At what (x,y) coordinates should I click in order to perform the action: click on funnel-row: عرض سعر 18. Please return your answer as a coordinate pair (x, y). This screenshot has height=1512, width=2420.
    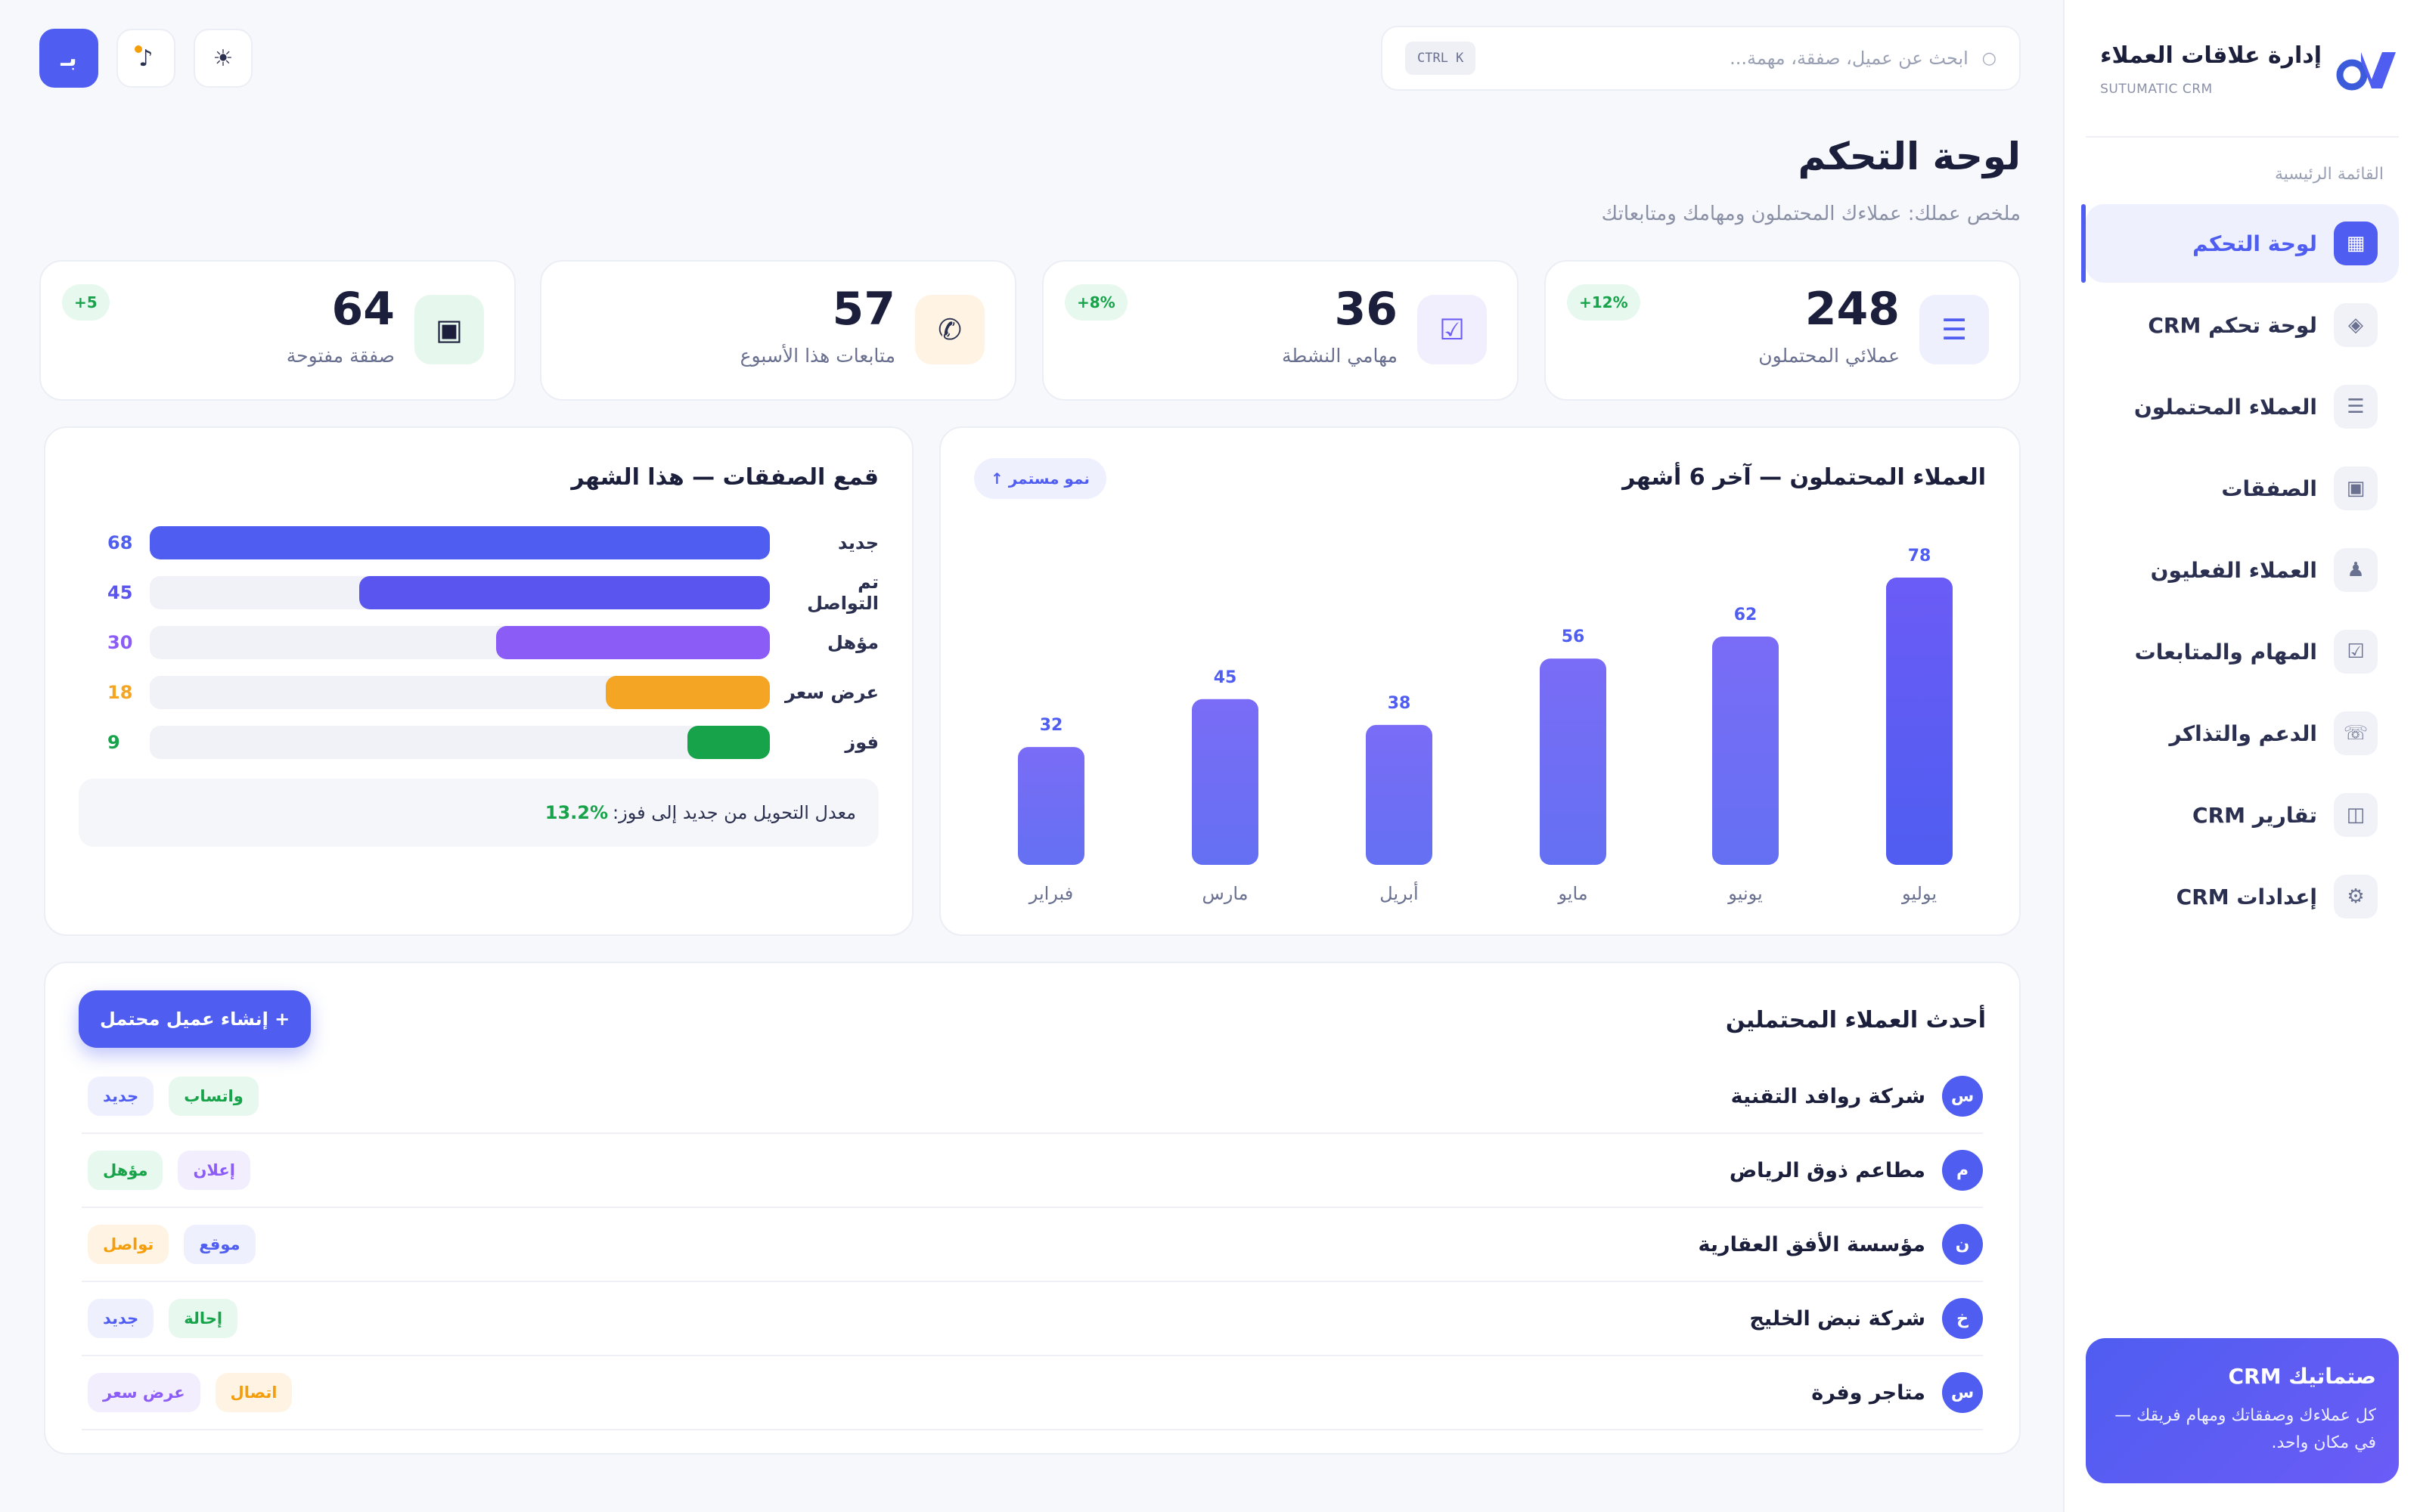
    Looking at the image, I should click on (493, 692).